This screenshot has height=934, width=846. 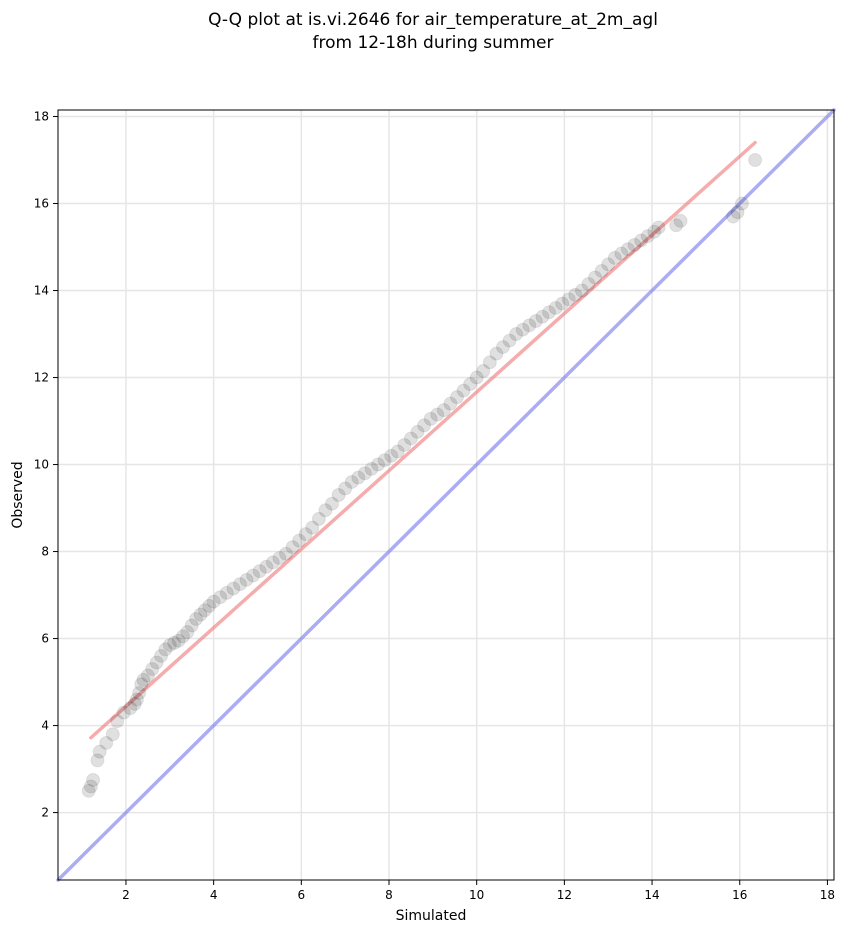 What do you see at coordinates (827, 895) in the screenshot?
I see `x-tick-label: 18` at bounding box center [827, 895].